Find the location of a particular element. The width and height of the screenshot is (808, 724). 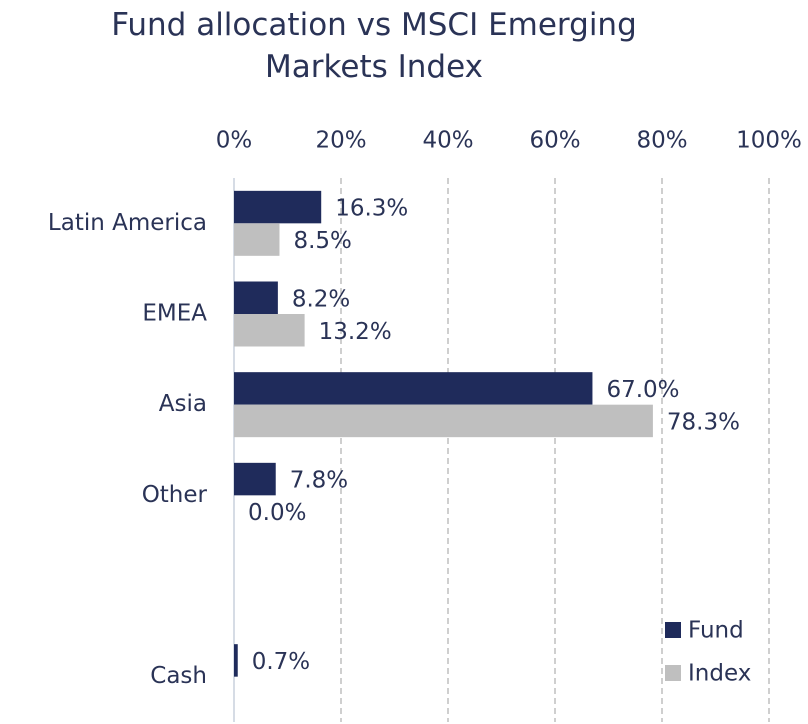

value-label: 0.0% is located at coordinates (277, 513).